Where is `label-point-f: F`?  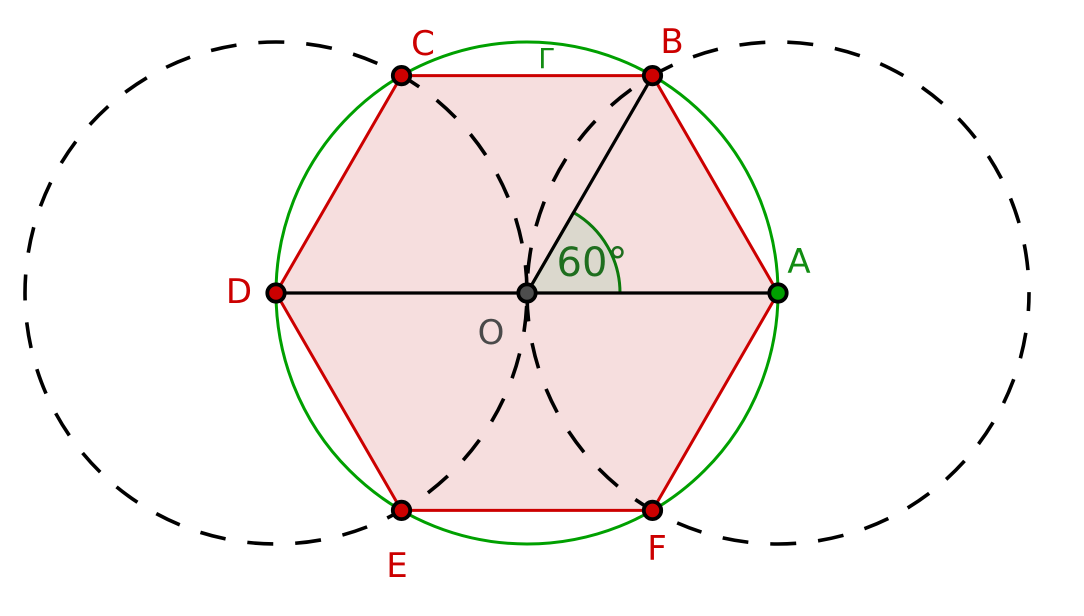
label-point-f: F is located at coordinates (657, 549).